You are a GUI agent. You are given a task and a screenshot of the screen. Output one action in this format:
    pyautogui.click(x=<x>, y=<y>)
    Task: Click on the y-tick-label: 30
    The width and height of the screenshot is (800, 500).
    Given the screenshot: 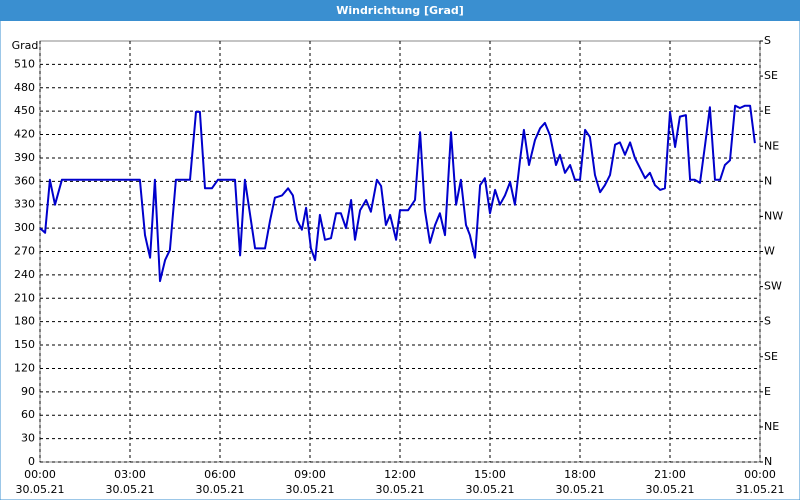 What is the action you would take?
    pyautogui.click(x=28, y=438)
    